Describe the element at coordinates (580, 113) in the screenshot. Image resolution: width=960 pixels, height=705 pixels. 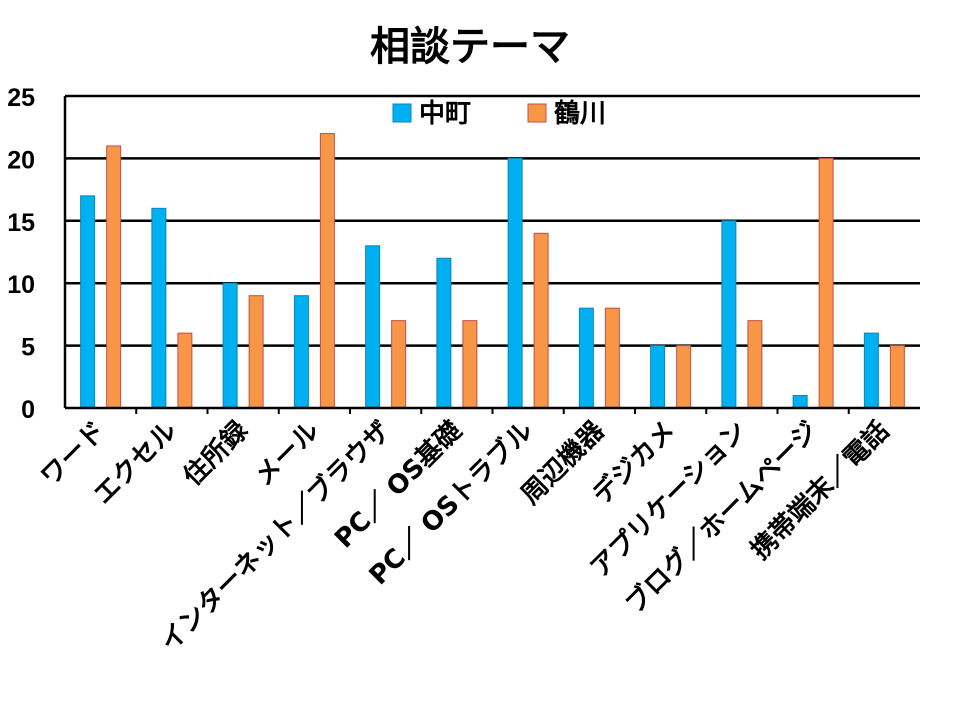
I see `legend-label: 鶴川` at that location.